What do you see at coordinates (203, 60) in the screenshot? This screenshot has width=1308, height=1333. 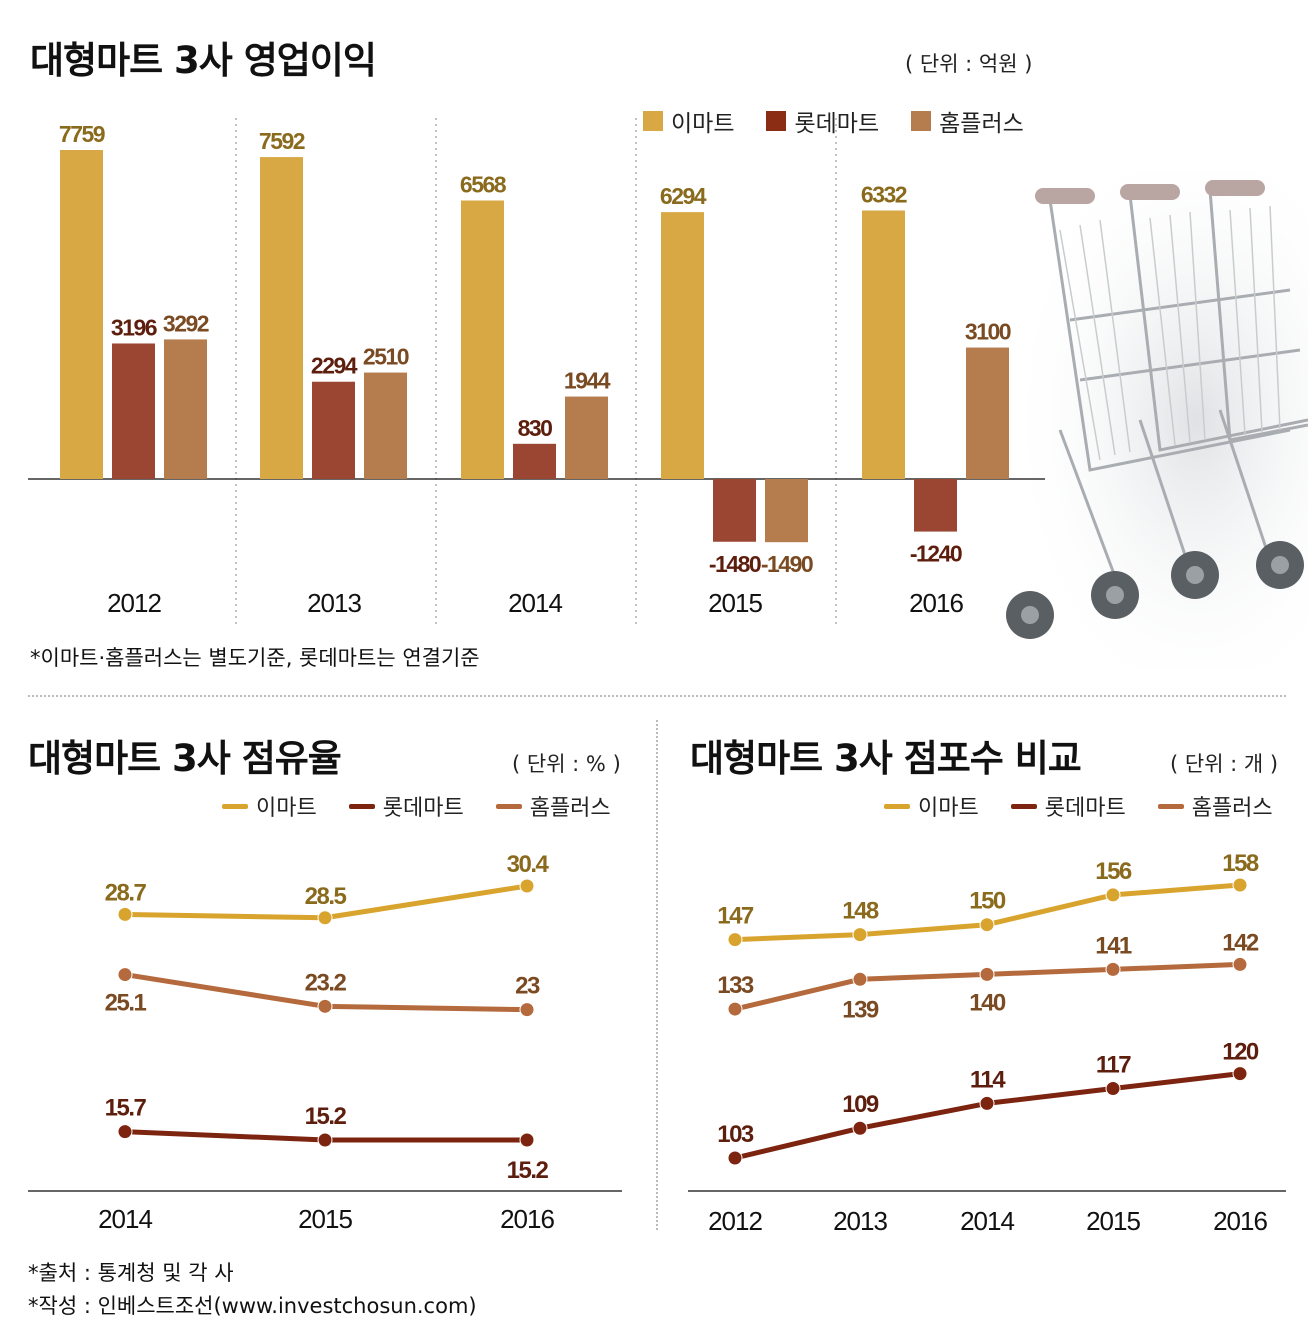 I see `page-title: 대형마트 3사 영업이익` at bounding box center [203, 60].